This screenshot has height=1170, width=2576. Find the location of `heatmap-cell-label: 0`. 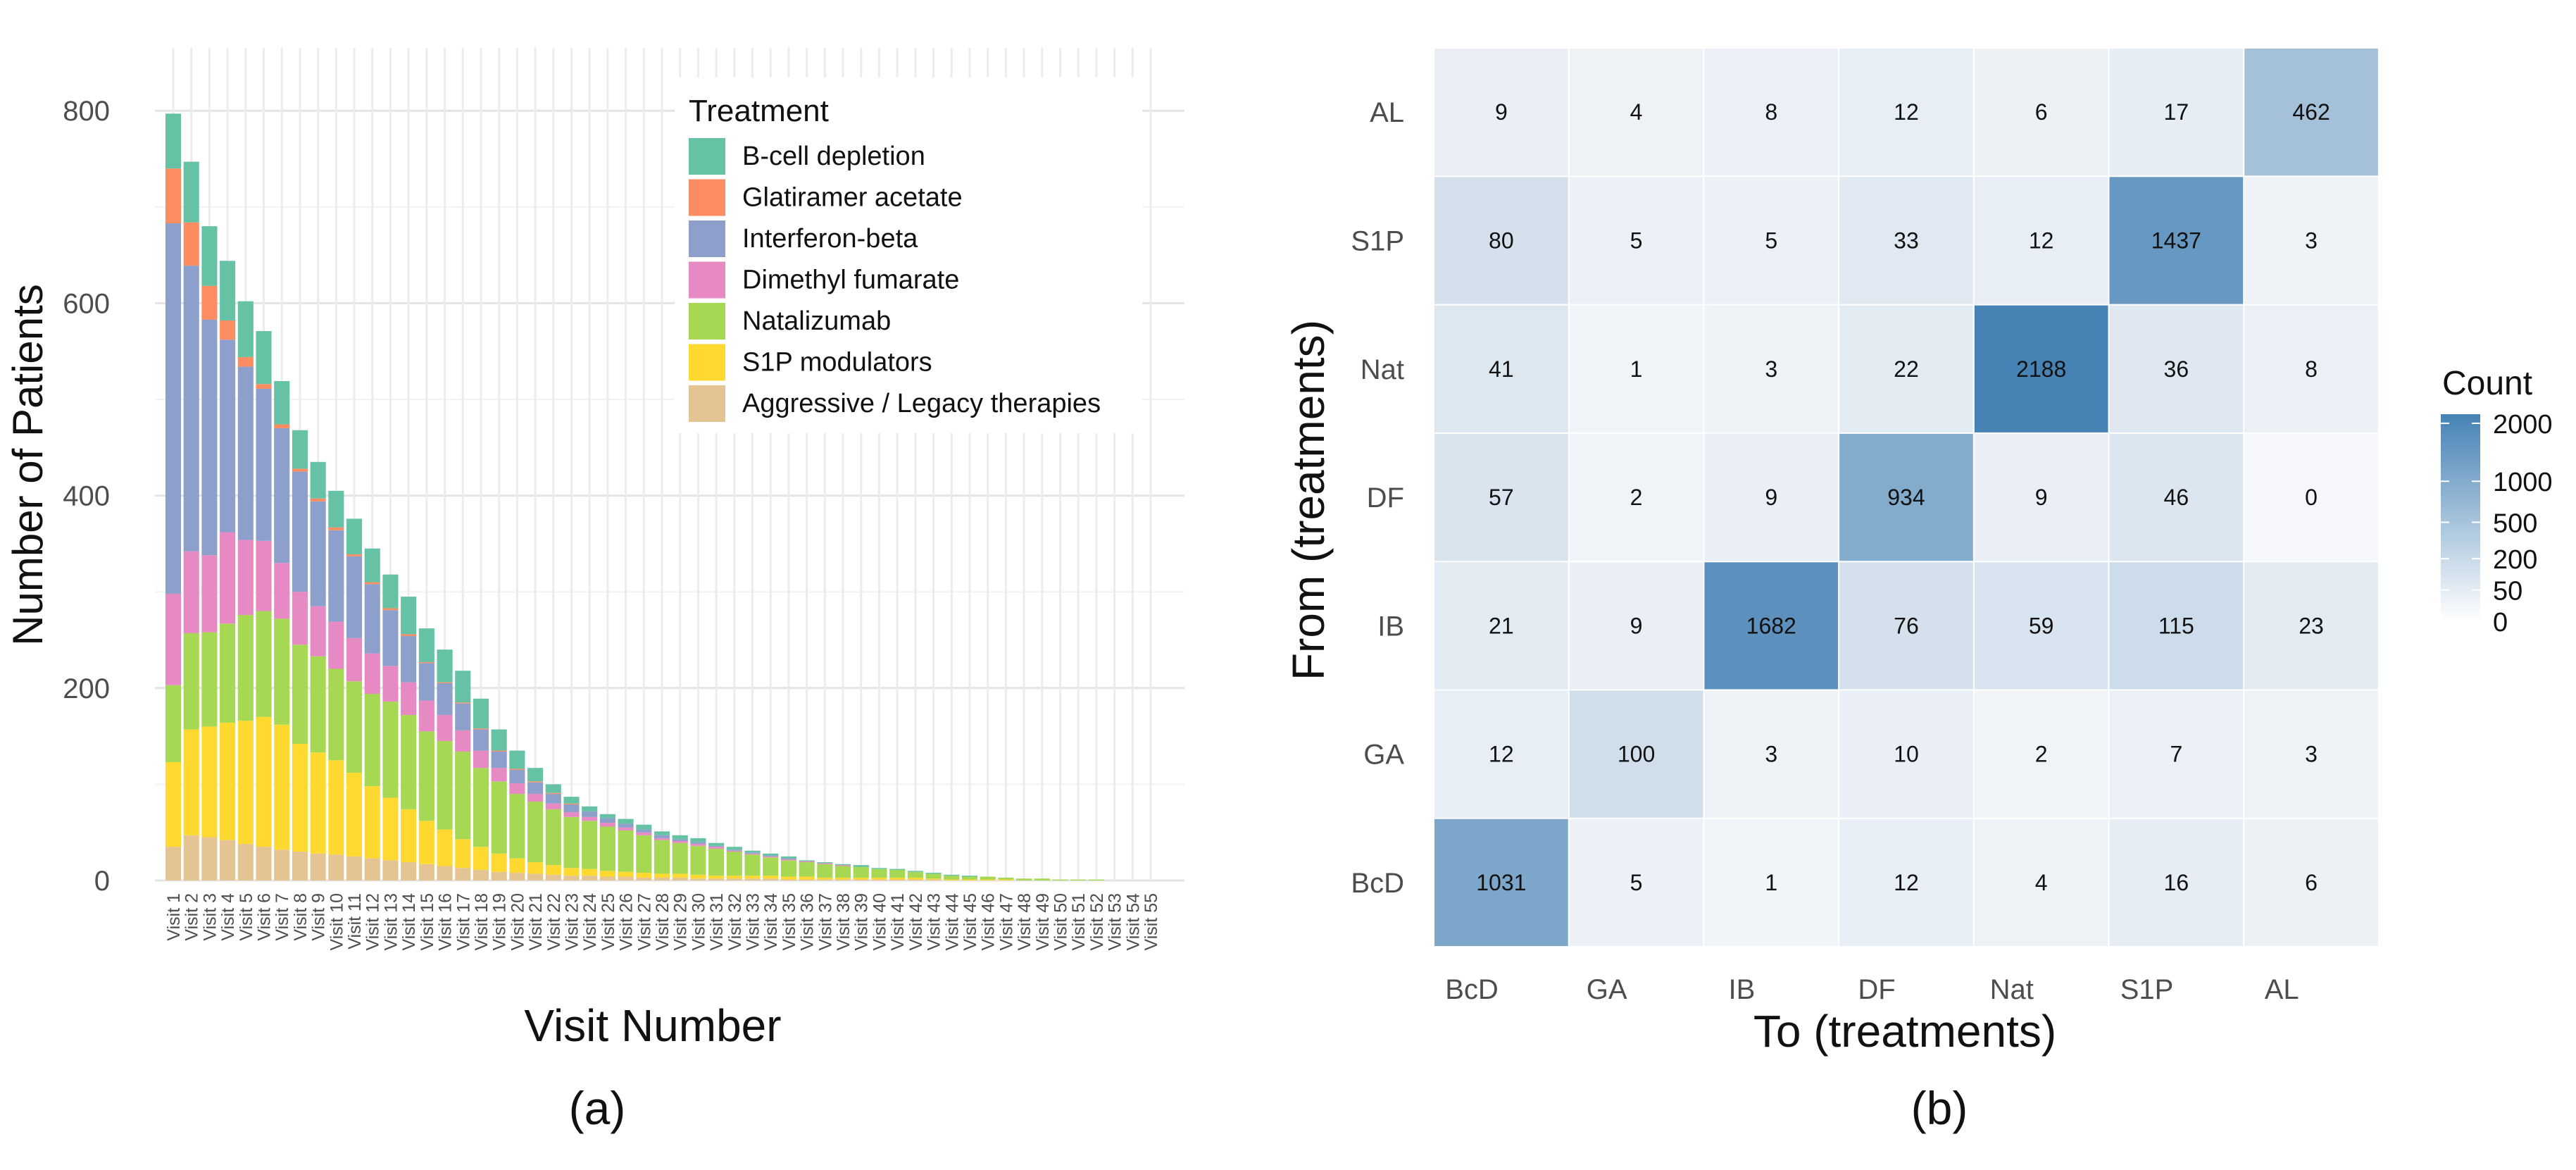

heatmap-cell-label: 0 is located at coordinates (2311, 497).